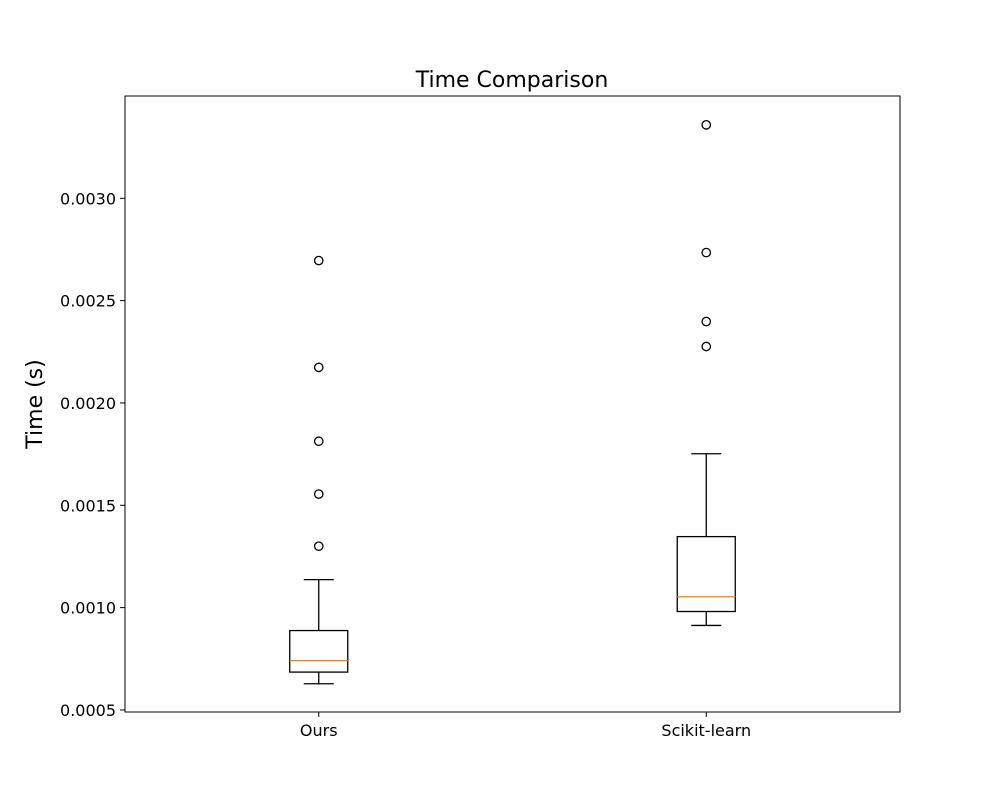 The height and width of the screenshot is (800, 1000). I want to click on y-tick-label: 0.0025, so click(88, 301).